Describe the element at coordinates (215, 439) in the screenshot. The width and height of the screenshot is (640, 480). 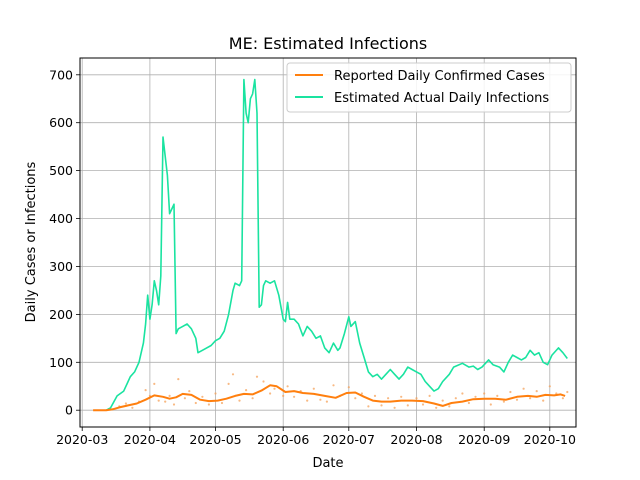
I see `x-tick-label: 2020-05` at that location.